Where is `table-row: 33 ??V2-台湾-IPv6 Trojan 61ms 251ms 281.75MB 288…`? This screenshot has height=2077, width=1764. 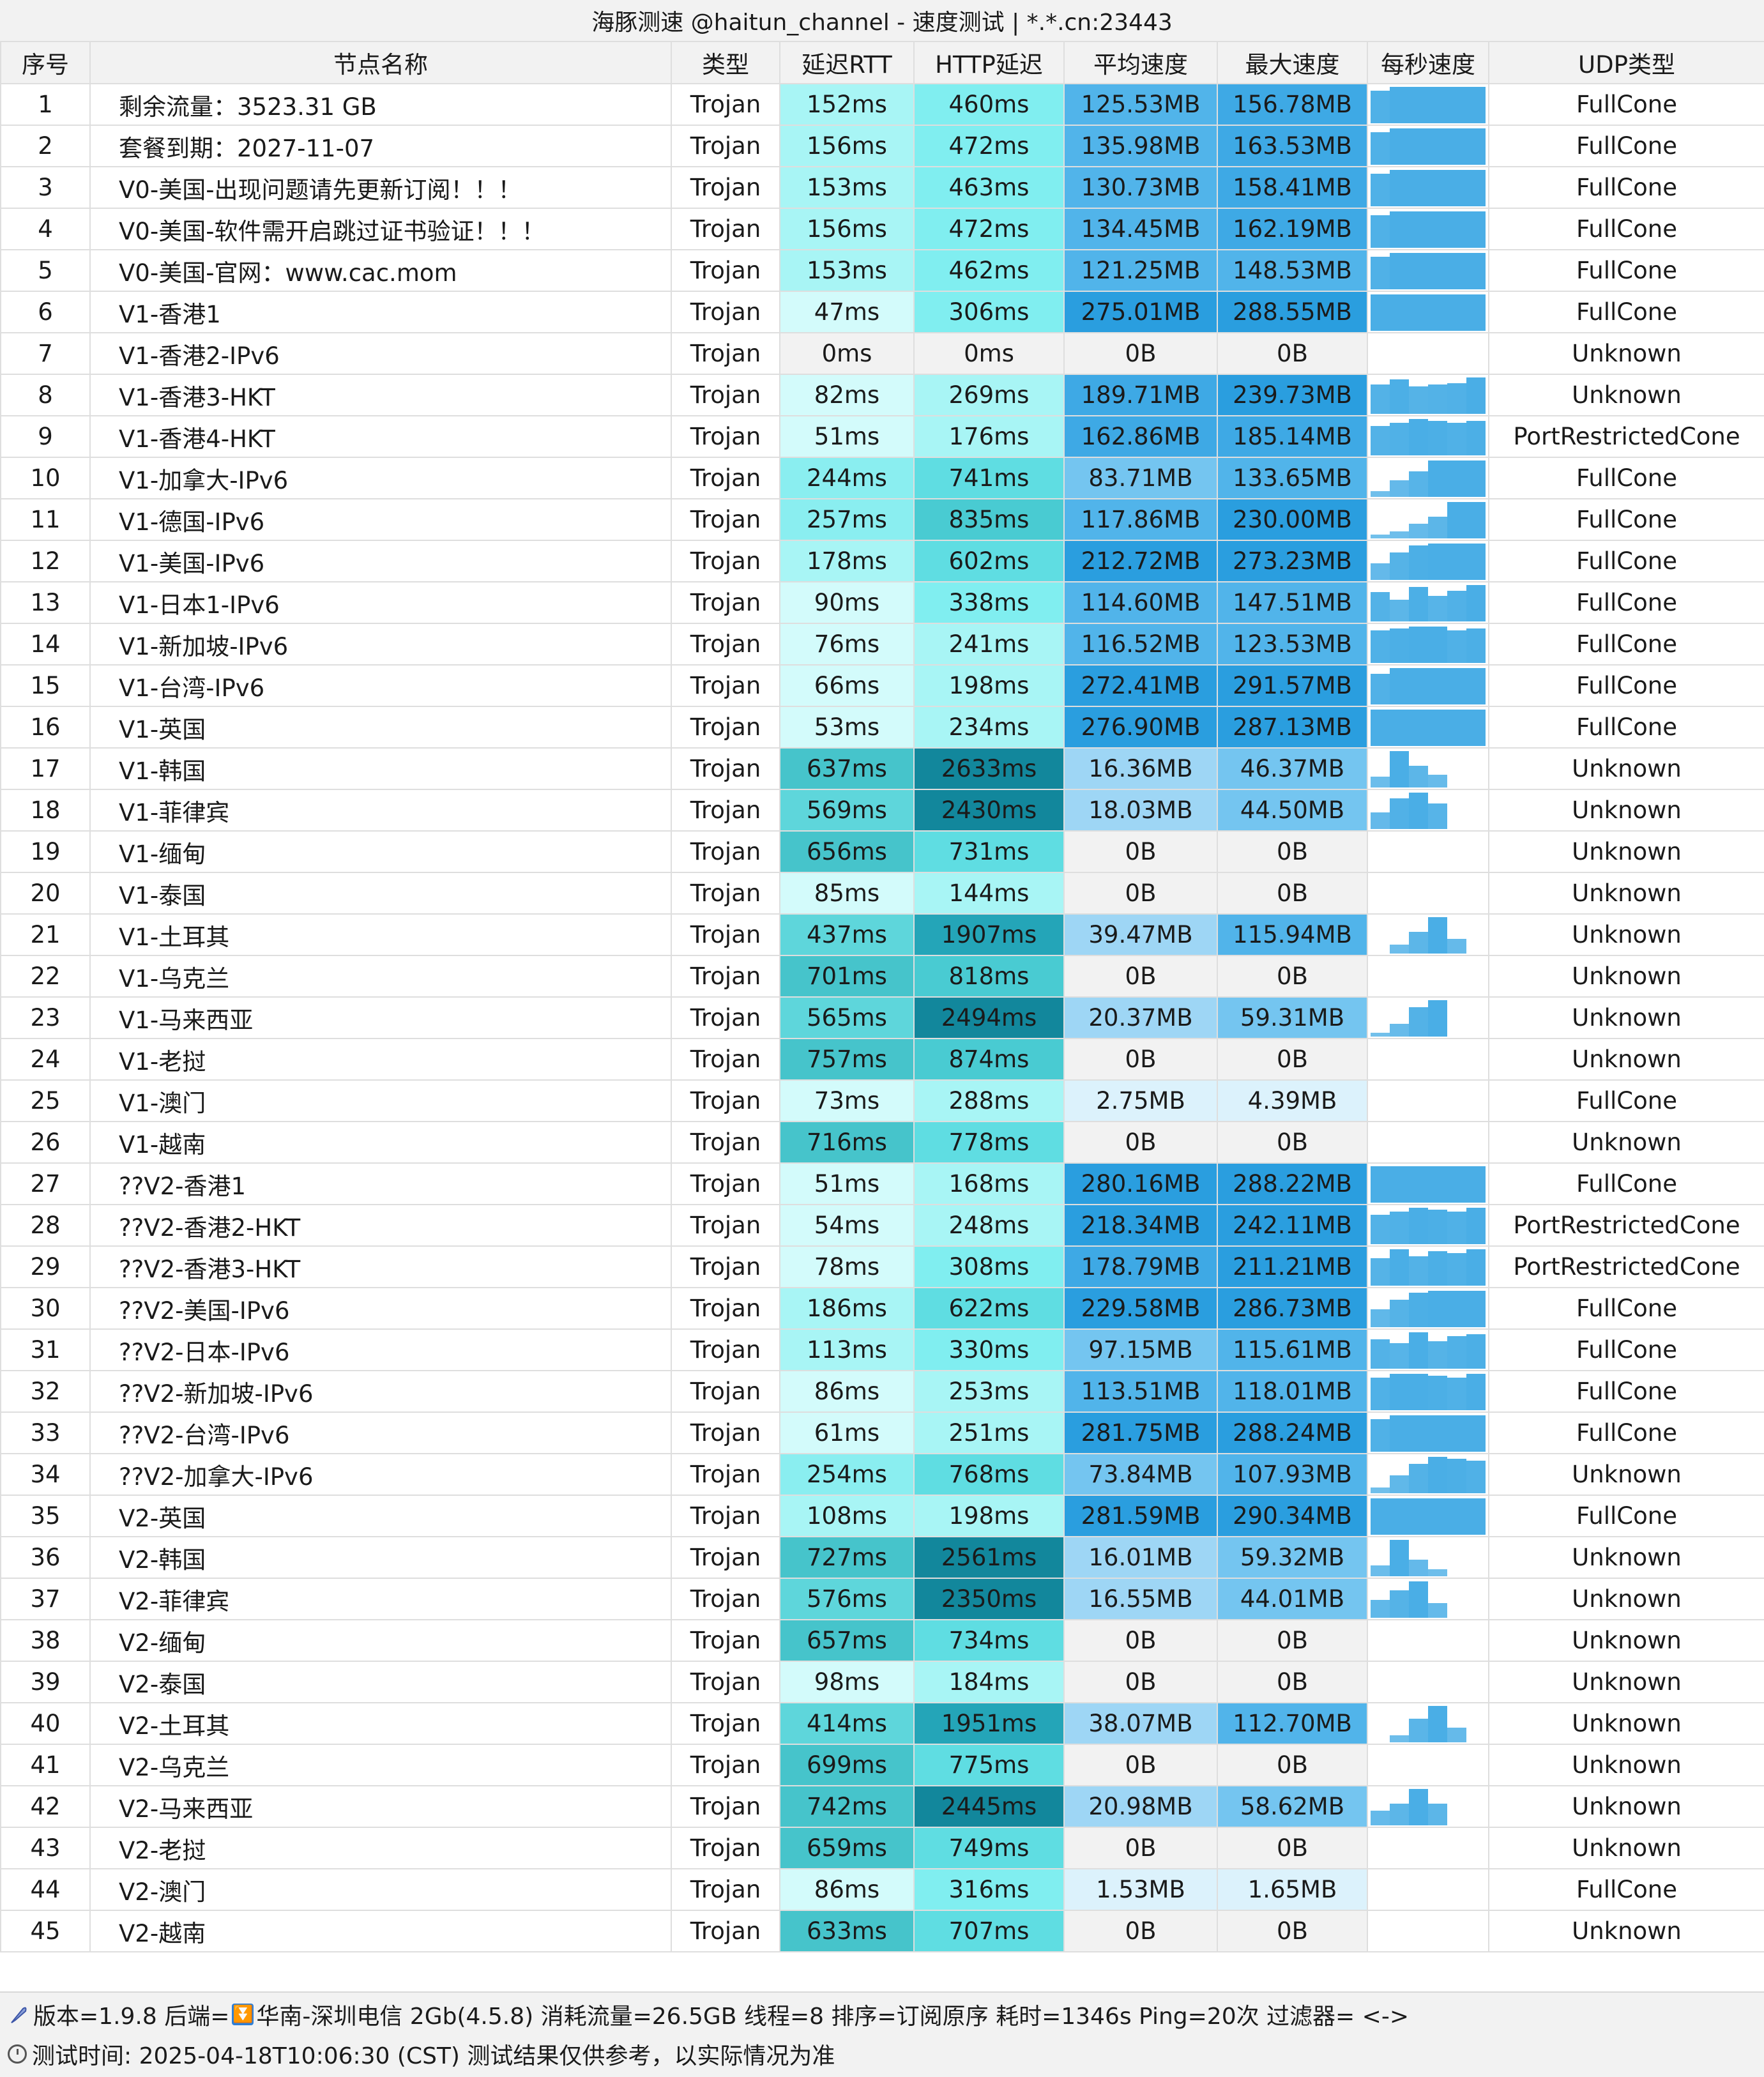
table-row: 33 ??V2-台湾-IPv6 Trojan 61ms 251ms 281.75MB 288… is located at coordinates (882, 1432).